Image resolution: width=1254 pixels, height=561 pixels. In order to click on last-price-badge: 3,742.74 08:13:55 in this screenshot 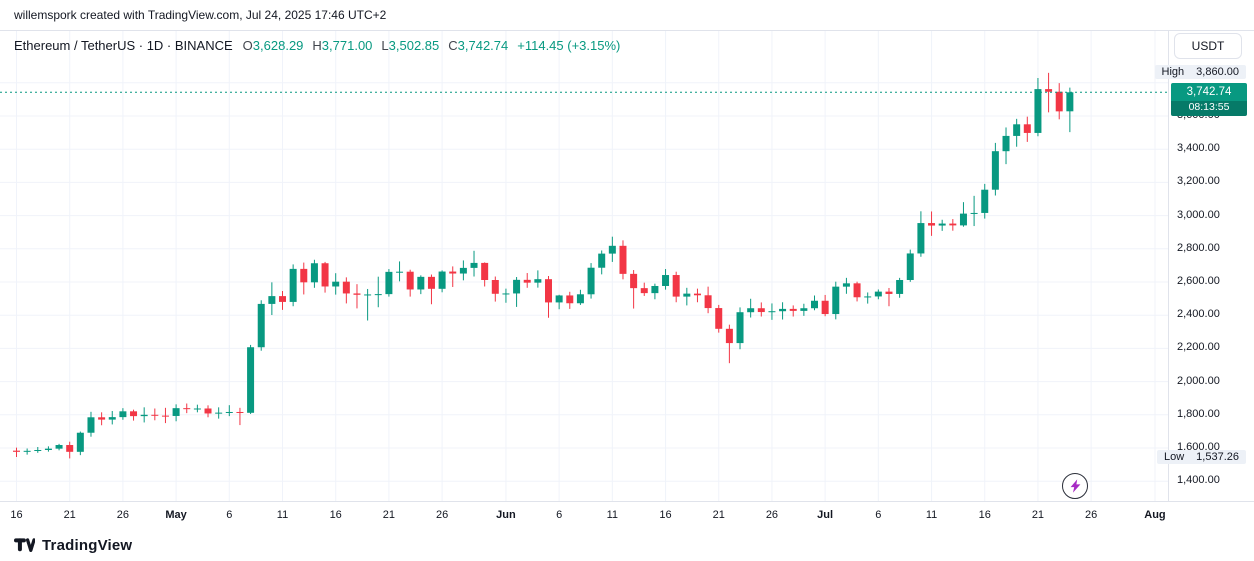, I will do `click(1209, 99)`.